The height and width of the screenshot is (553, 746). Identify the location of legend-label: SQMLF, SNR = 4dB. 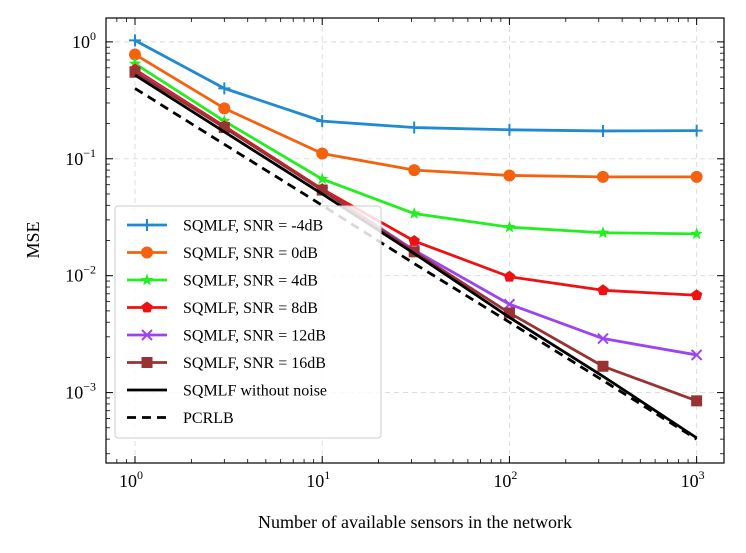
(250, 281).